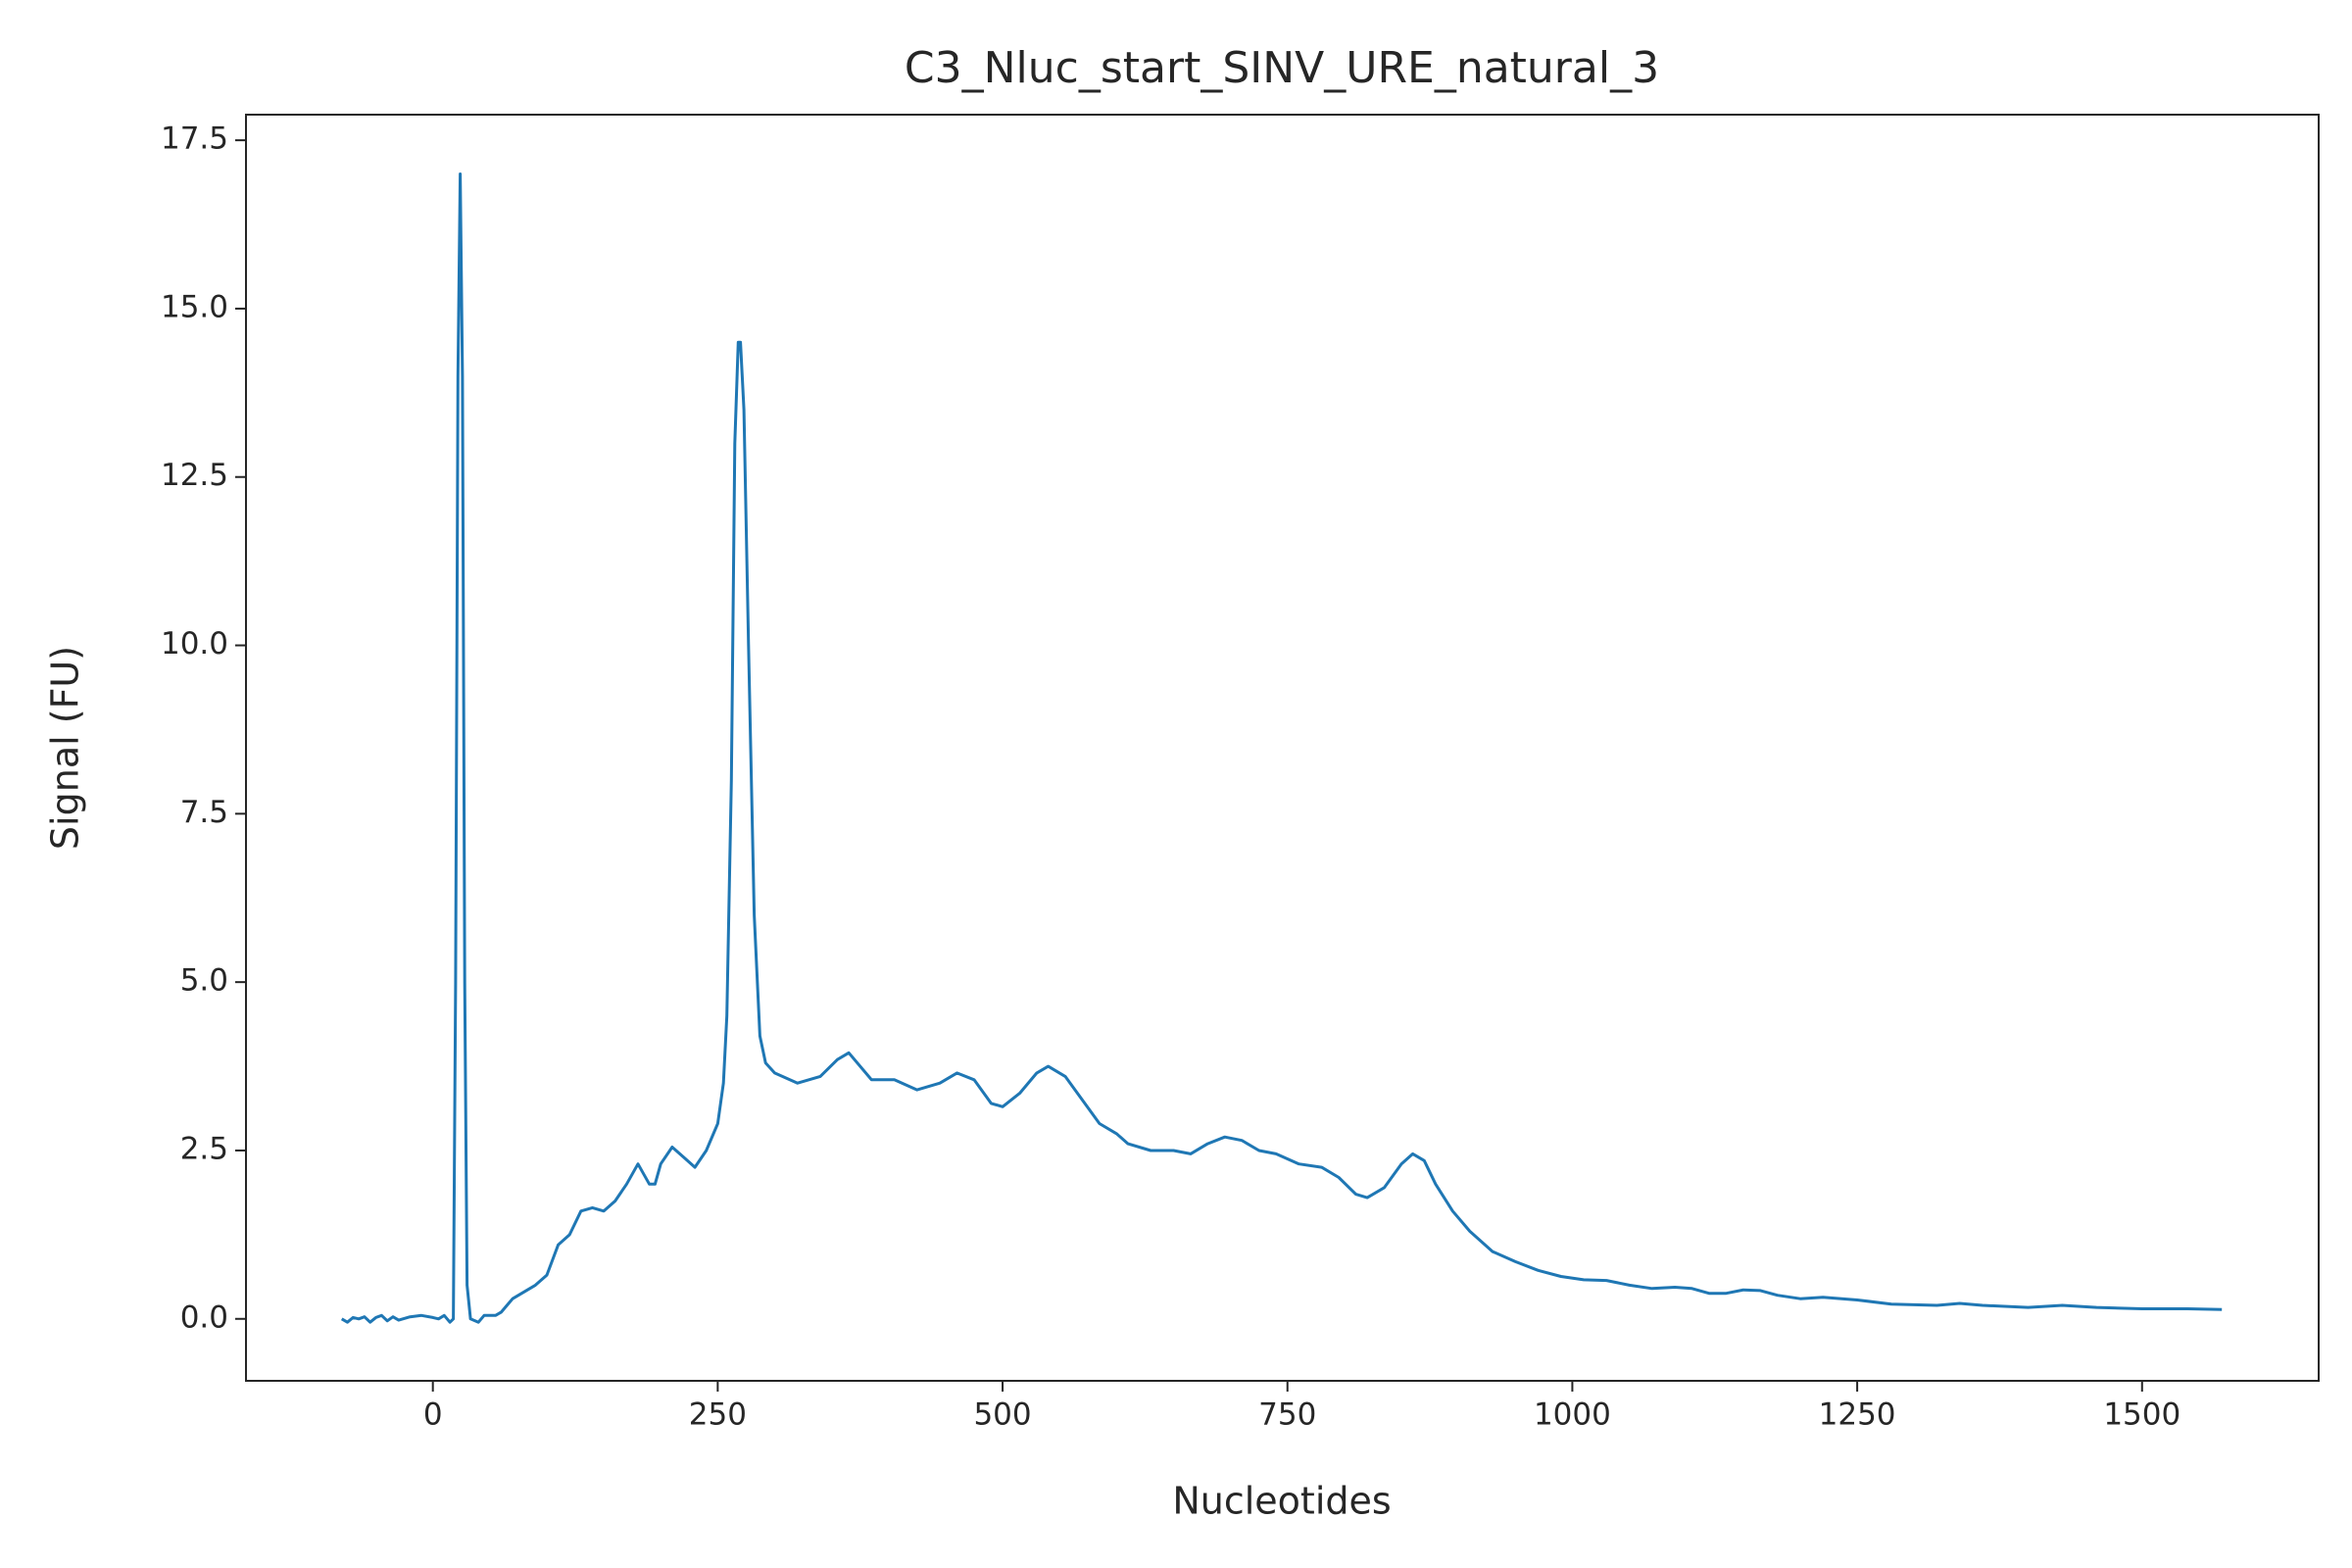 This screenshot has width=2352, height=1568. What do you see at coordinates (204, 1148) in the screenshot?
I see `y-tick-label: 2.5` at bounding box center [204, 1148].